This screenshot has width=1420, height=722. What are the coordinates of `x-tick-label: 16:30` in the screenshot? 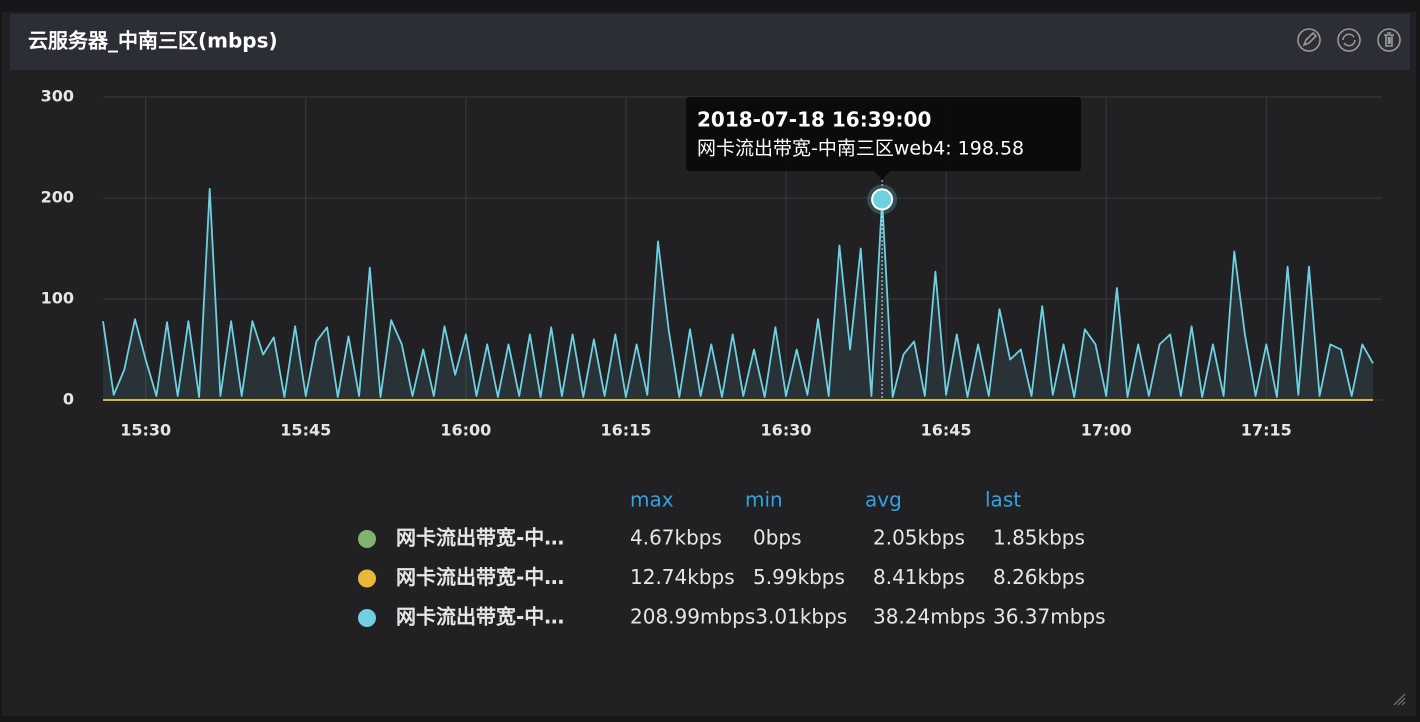 It's located at (786, 430).